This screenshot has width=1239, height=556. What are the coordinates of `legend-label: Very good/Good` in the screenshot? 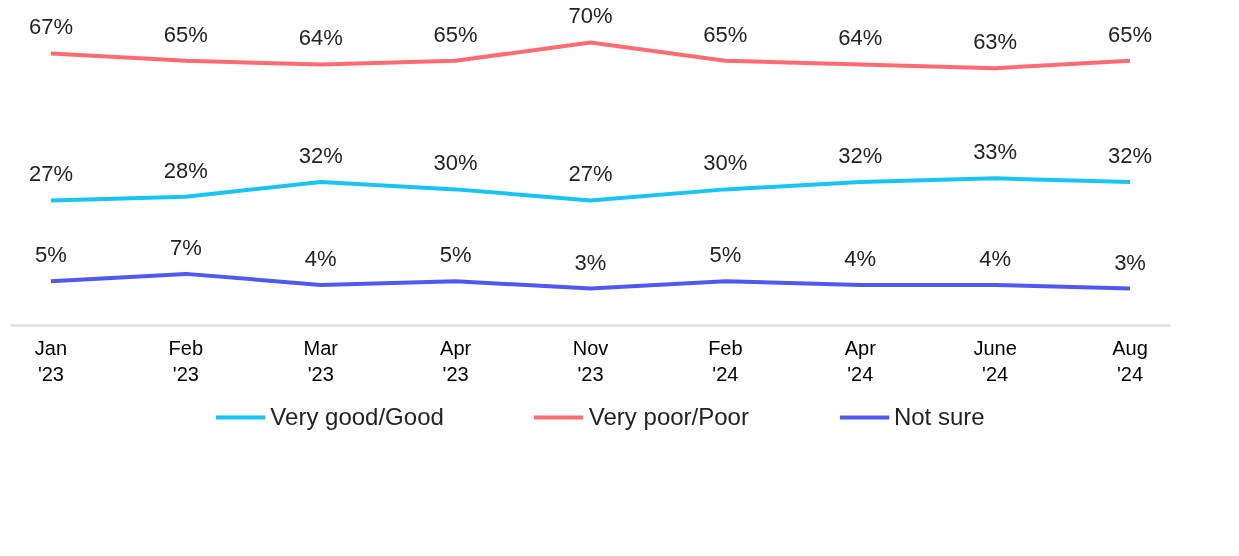 It's located at (357, 417).